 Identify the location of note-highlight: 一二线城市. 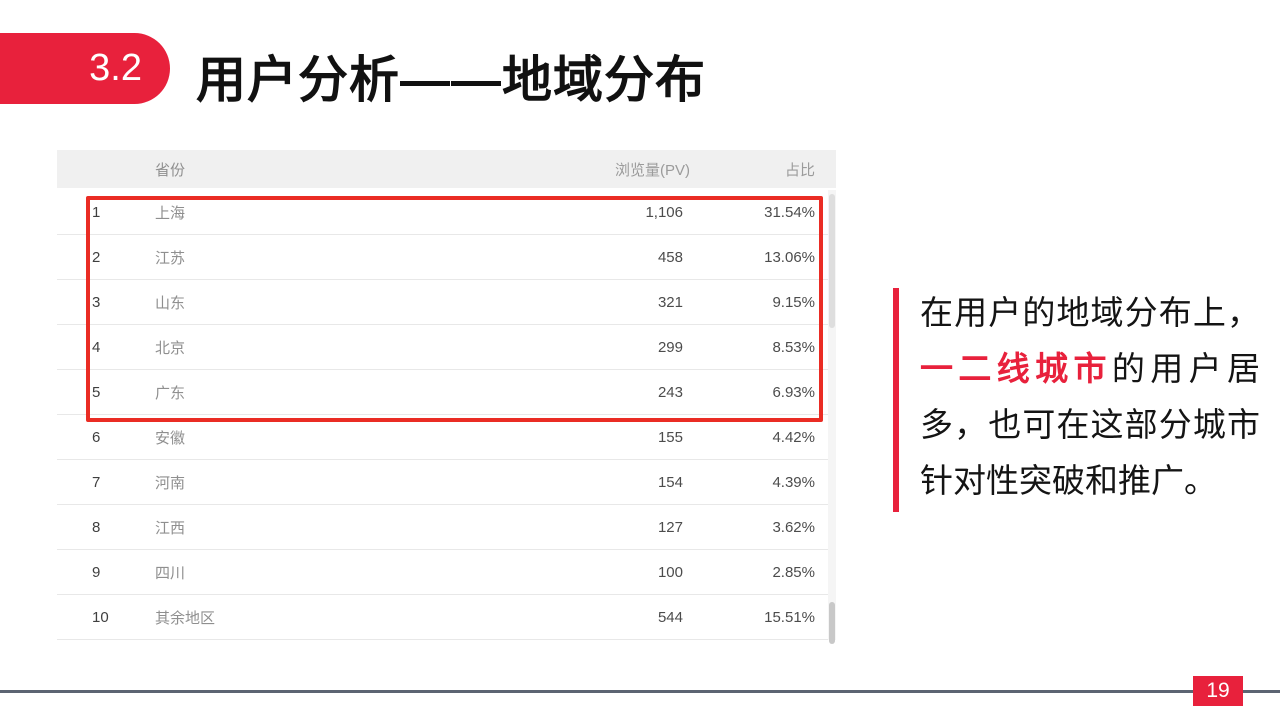
(1016, 368).